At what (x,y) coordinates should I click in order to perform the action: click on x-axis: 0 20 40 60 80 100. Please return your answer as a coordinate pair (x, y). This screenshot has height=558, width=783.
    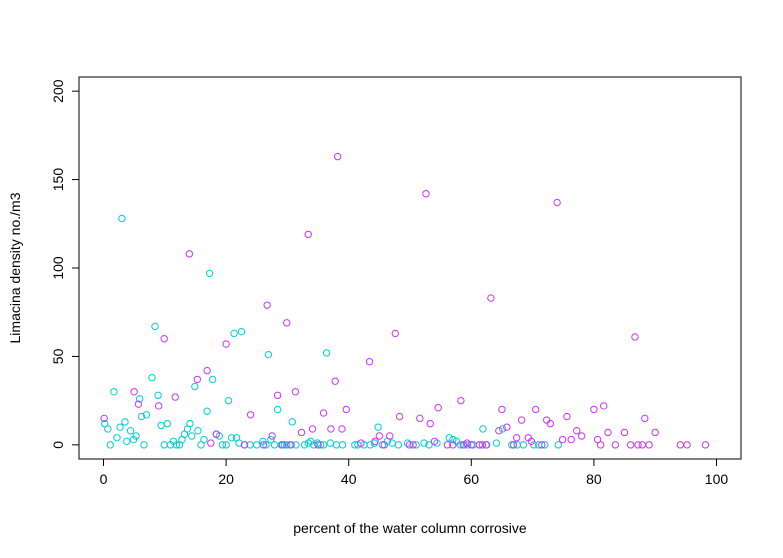
    Looking at the image, I should click on (414, 473).